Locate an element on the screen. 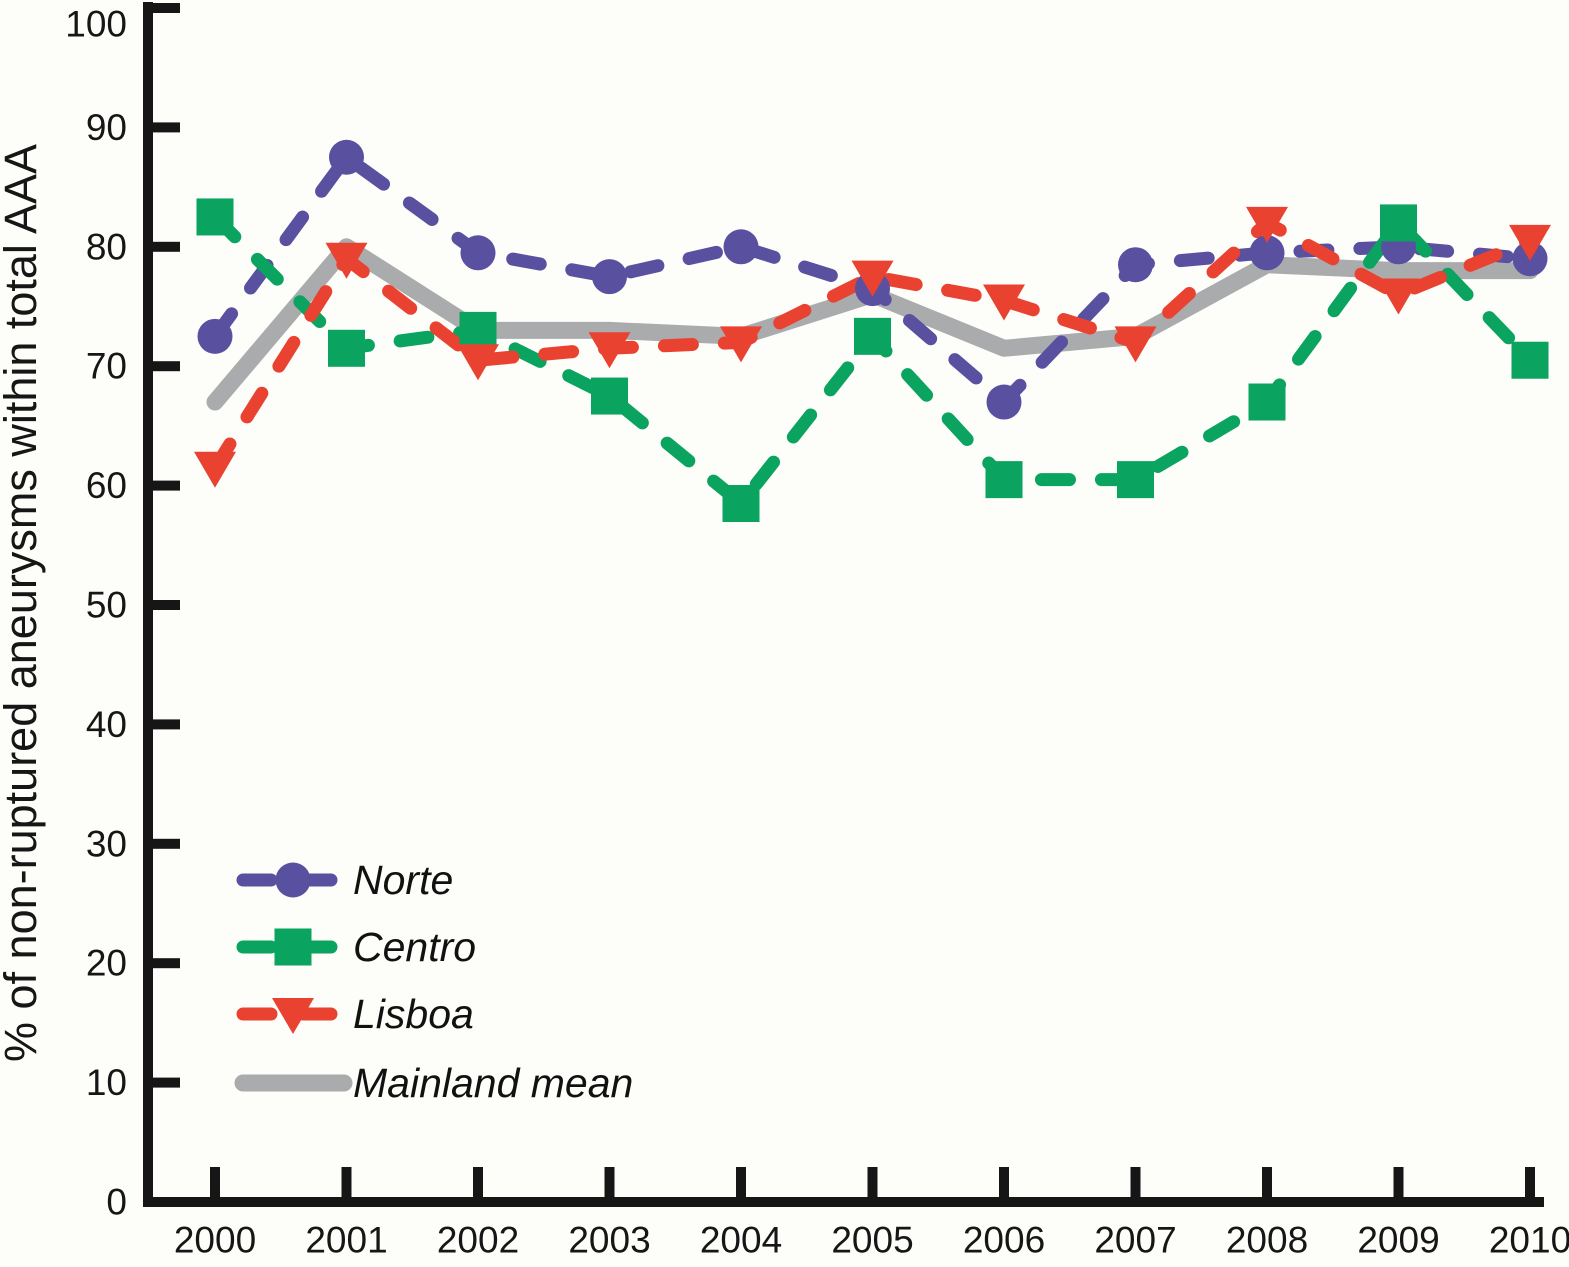 Image resolution: width=1569 pixels, height=1267 pixels. y-tick-label: 50 is located at coordinates (106, 605).